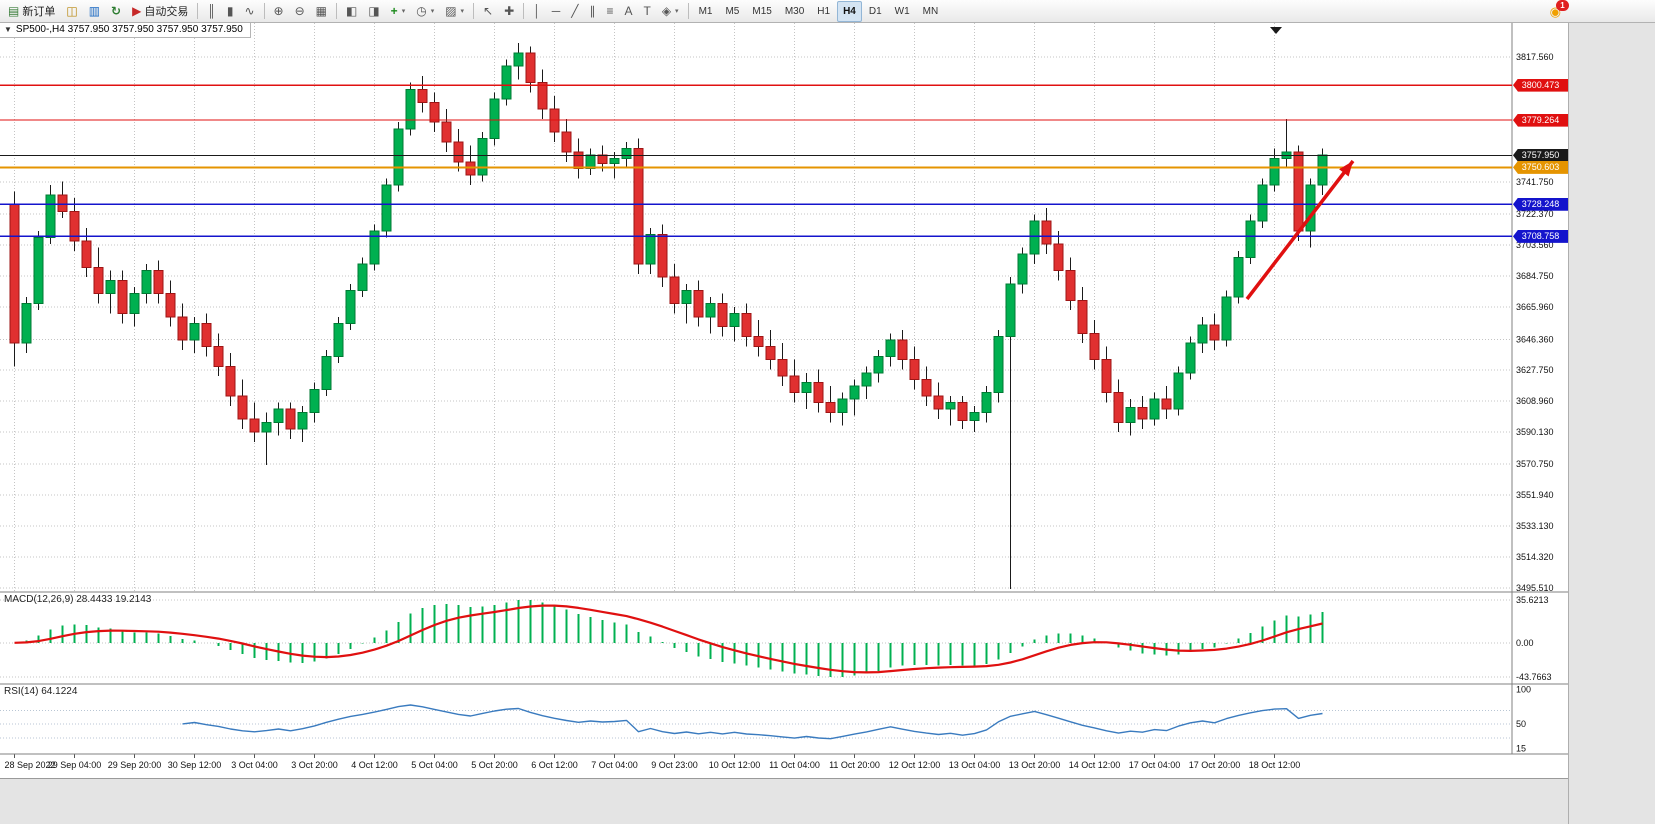  I want to click on vertical-line-icon: │, so click(537, 11).